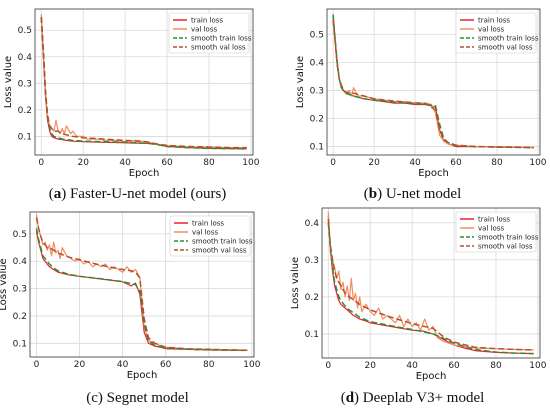  Describe the element at coordinates (412, 194) in the screenshot. I see `caption-b: (b) U-net model` at that location.